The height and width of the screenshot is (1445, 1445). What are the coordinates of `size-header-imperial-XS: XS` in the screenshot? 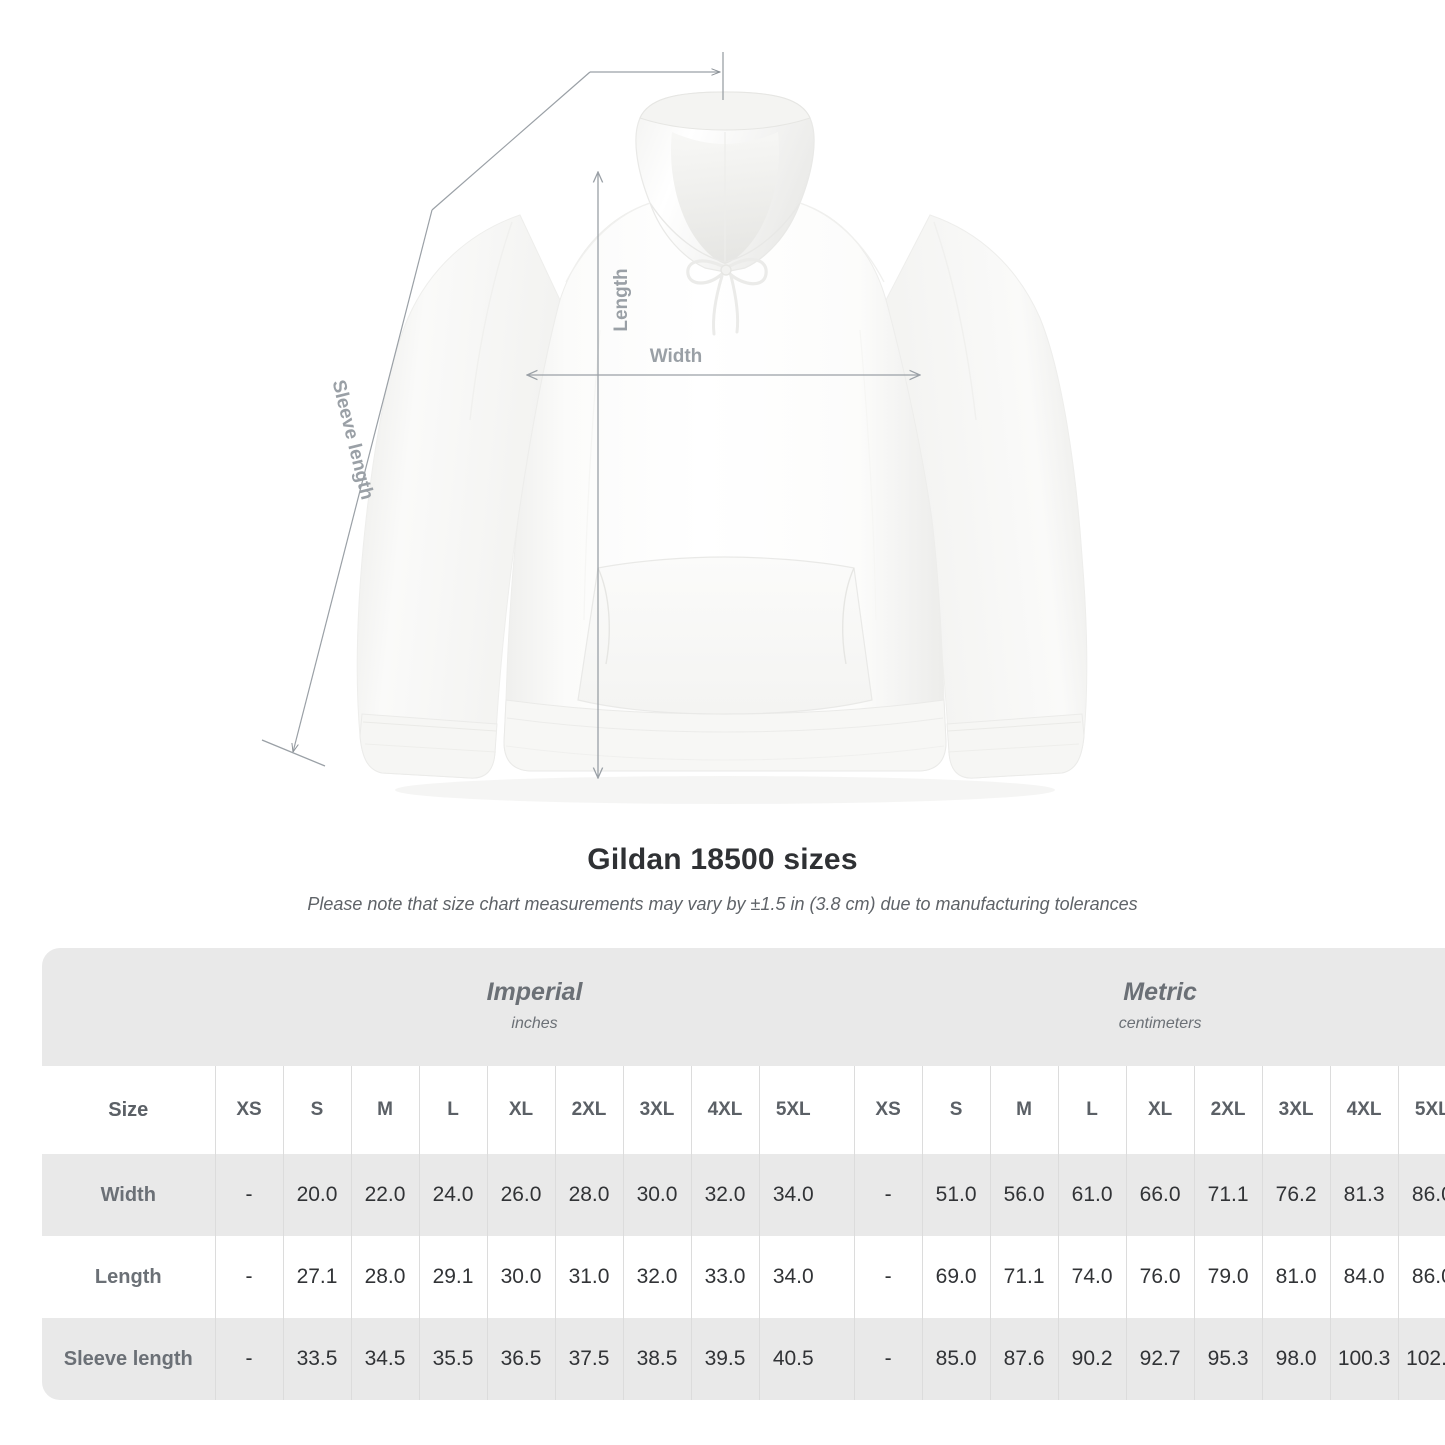 It's located at (248, 1110).